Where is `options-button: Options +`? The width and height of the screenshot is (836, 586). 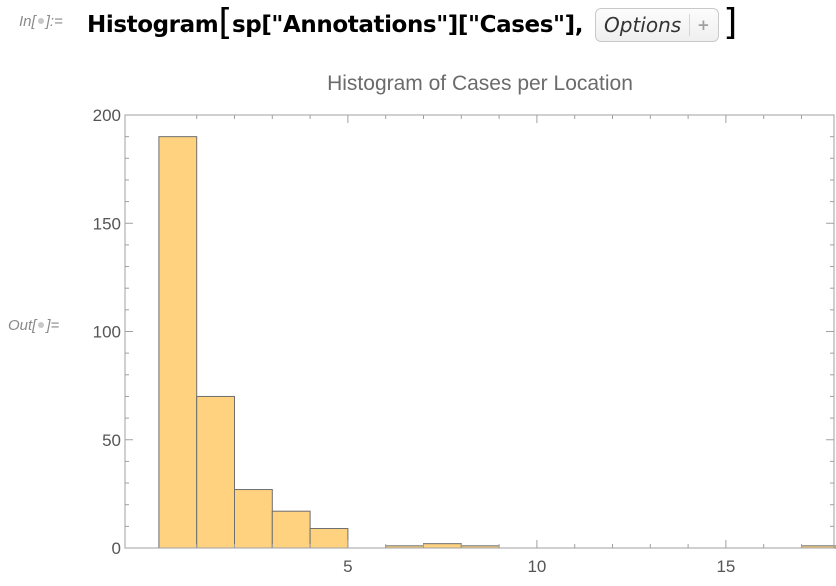 options-button: Options + is located at coordinates (657, 25).